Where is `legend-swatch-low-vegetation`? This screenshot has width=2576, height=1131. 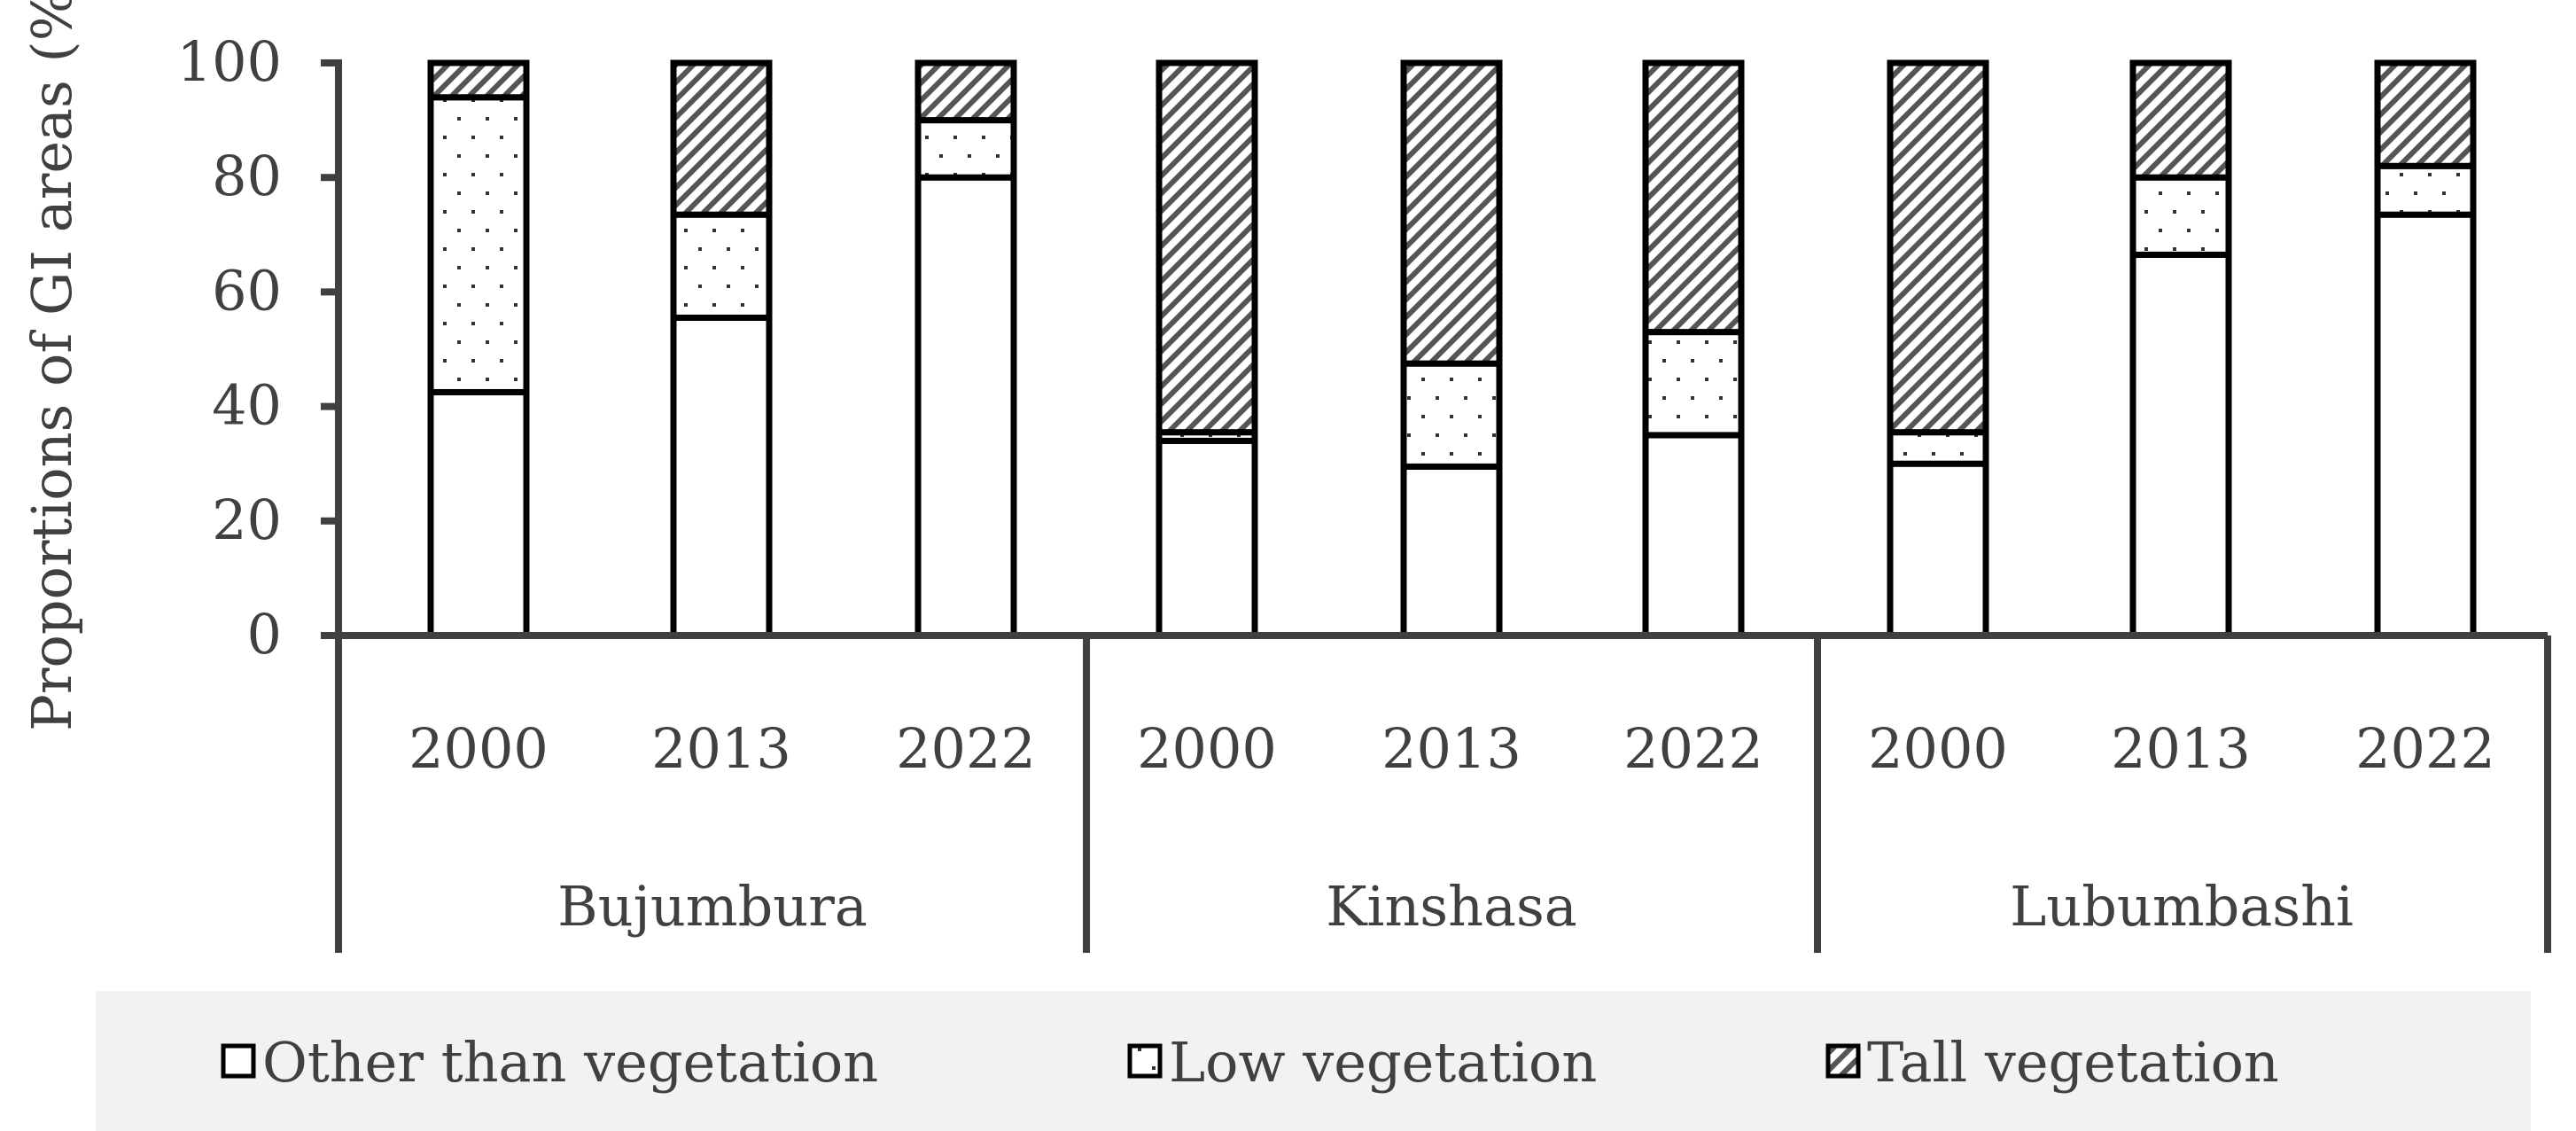
legend-swatch-low-vegetation is located at coordinates (1145, 1061).